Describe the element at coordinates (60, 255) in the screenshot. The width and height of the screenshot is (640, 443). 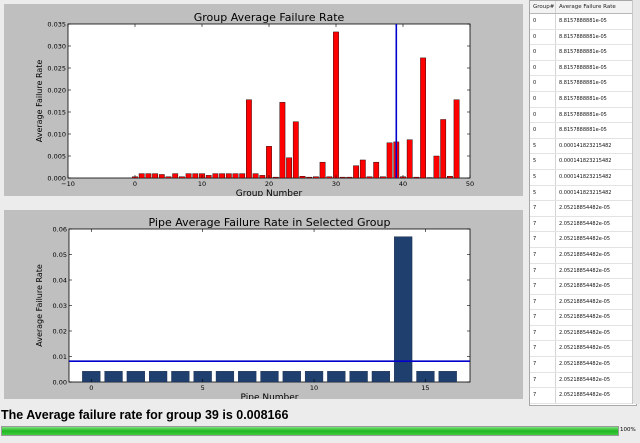
I see `y-tick-label: 0.05` at that location.